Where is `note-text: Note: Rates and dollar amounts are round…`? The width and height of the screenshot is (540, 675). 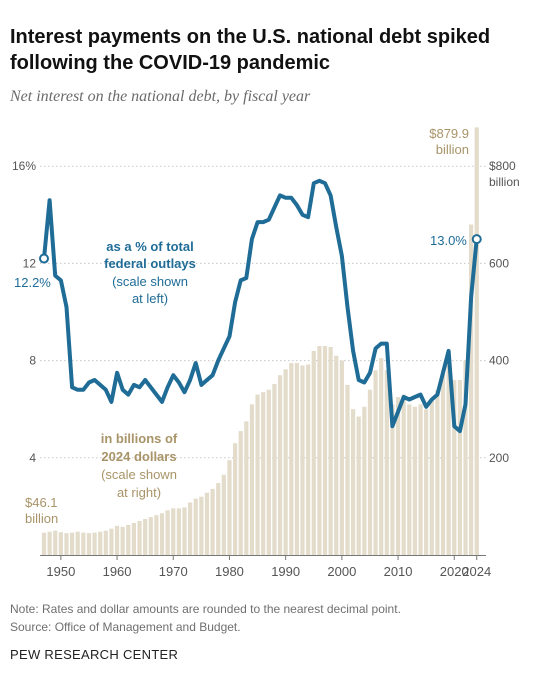
note-text: Note: Rates and dollar amounts are round… is located at coordinates (205, 609).